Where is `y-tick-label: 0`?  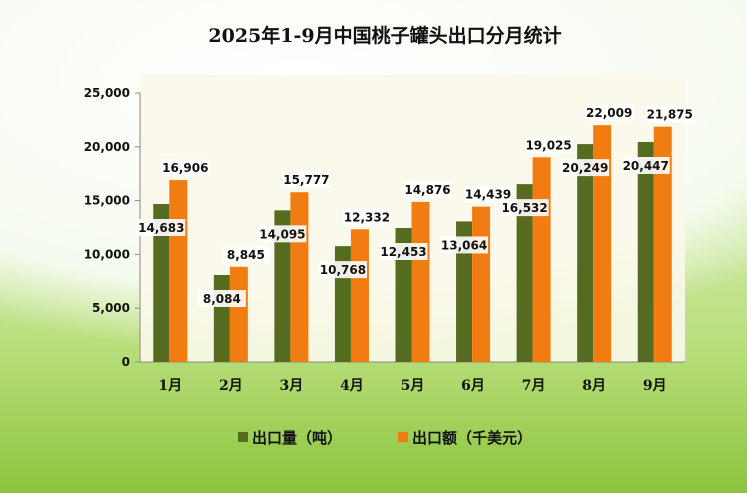 y-tick-label: 0 is located at coordinates (126, 362).